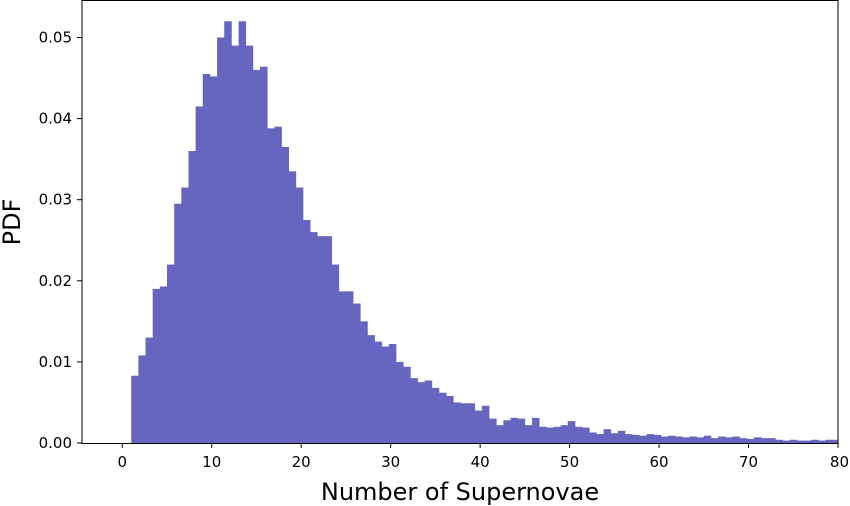  What do you see at coordinates (55, 281) in the screenshot?
I see `y-tick-label: 0.02` at bounding box center [55, 281].